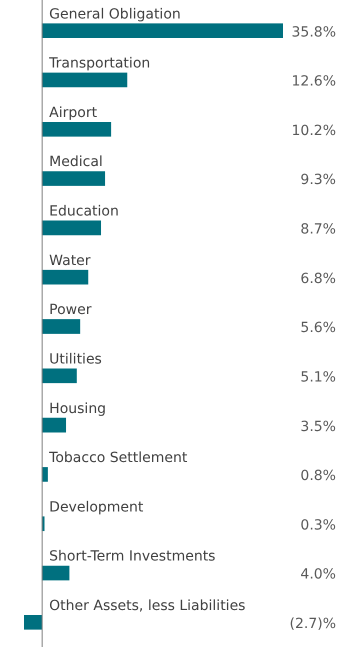 The width and height of the screenshot is (360, 647). Describe the element at coordinates (132, 556) in the screenshot. I see `y-tick-label: Short-Term Investments` at that location.